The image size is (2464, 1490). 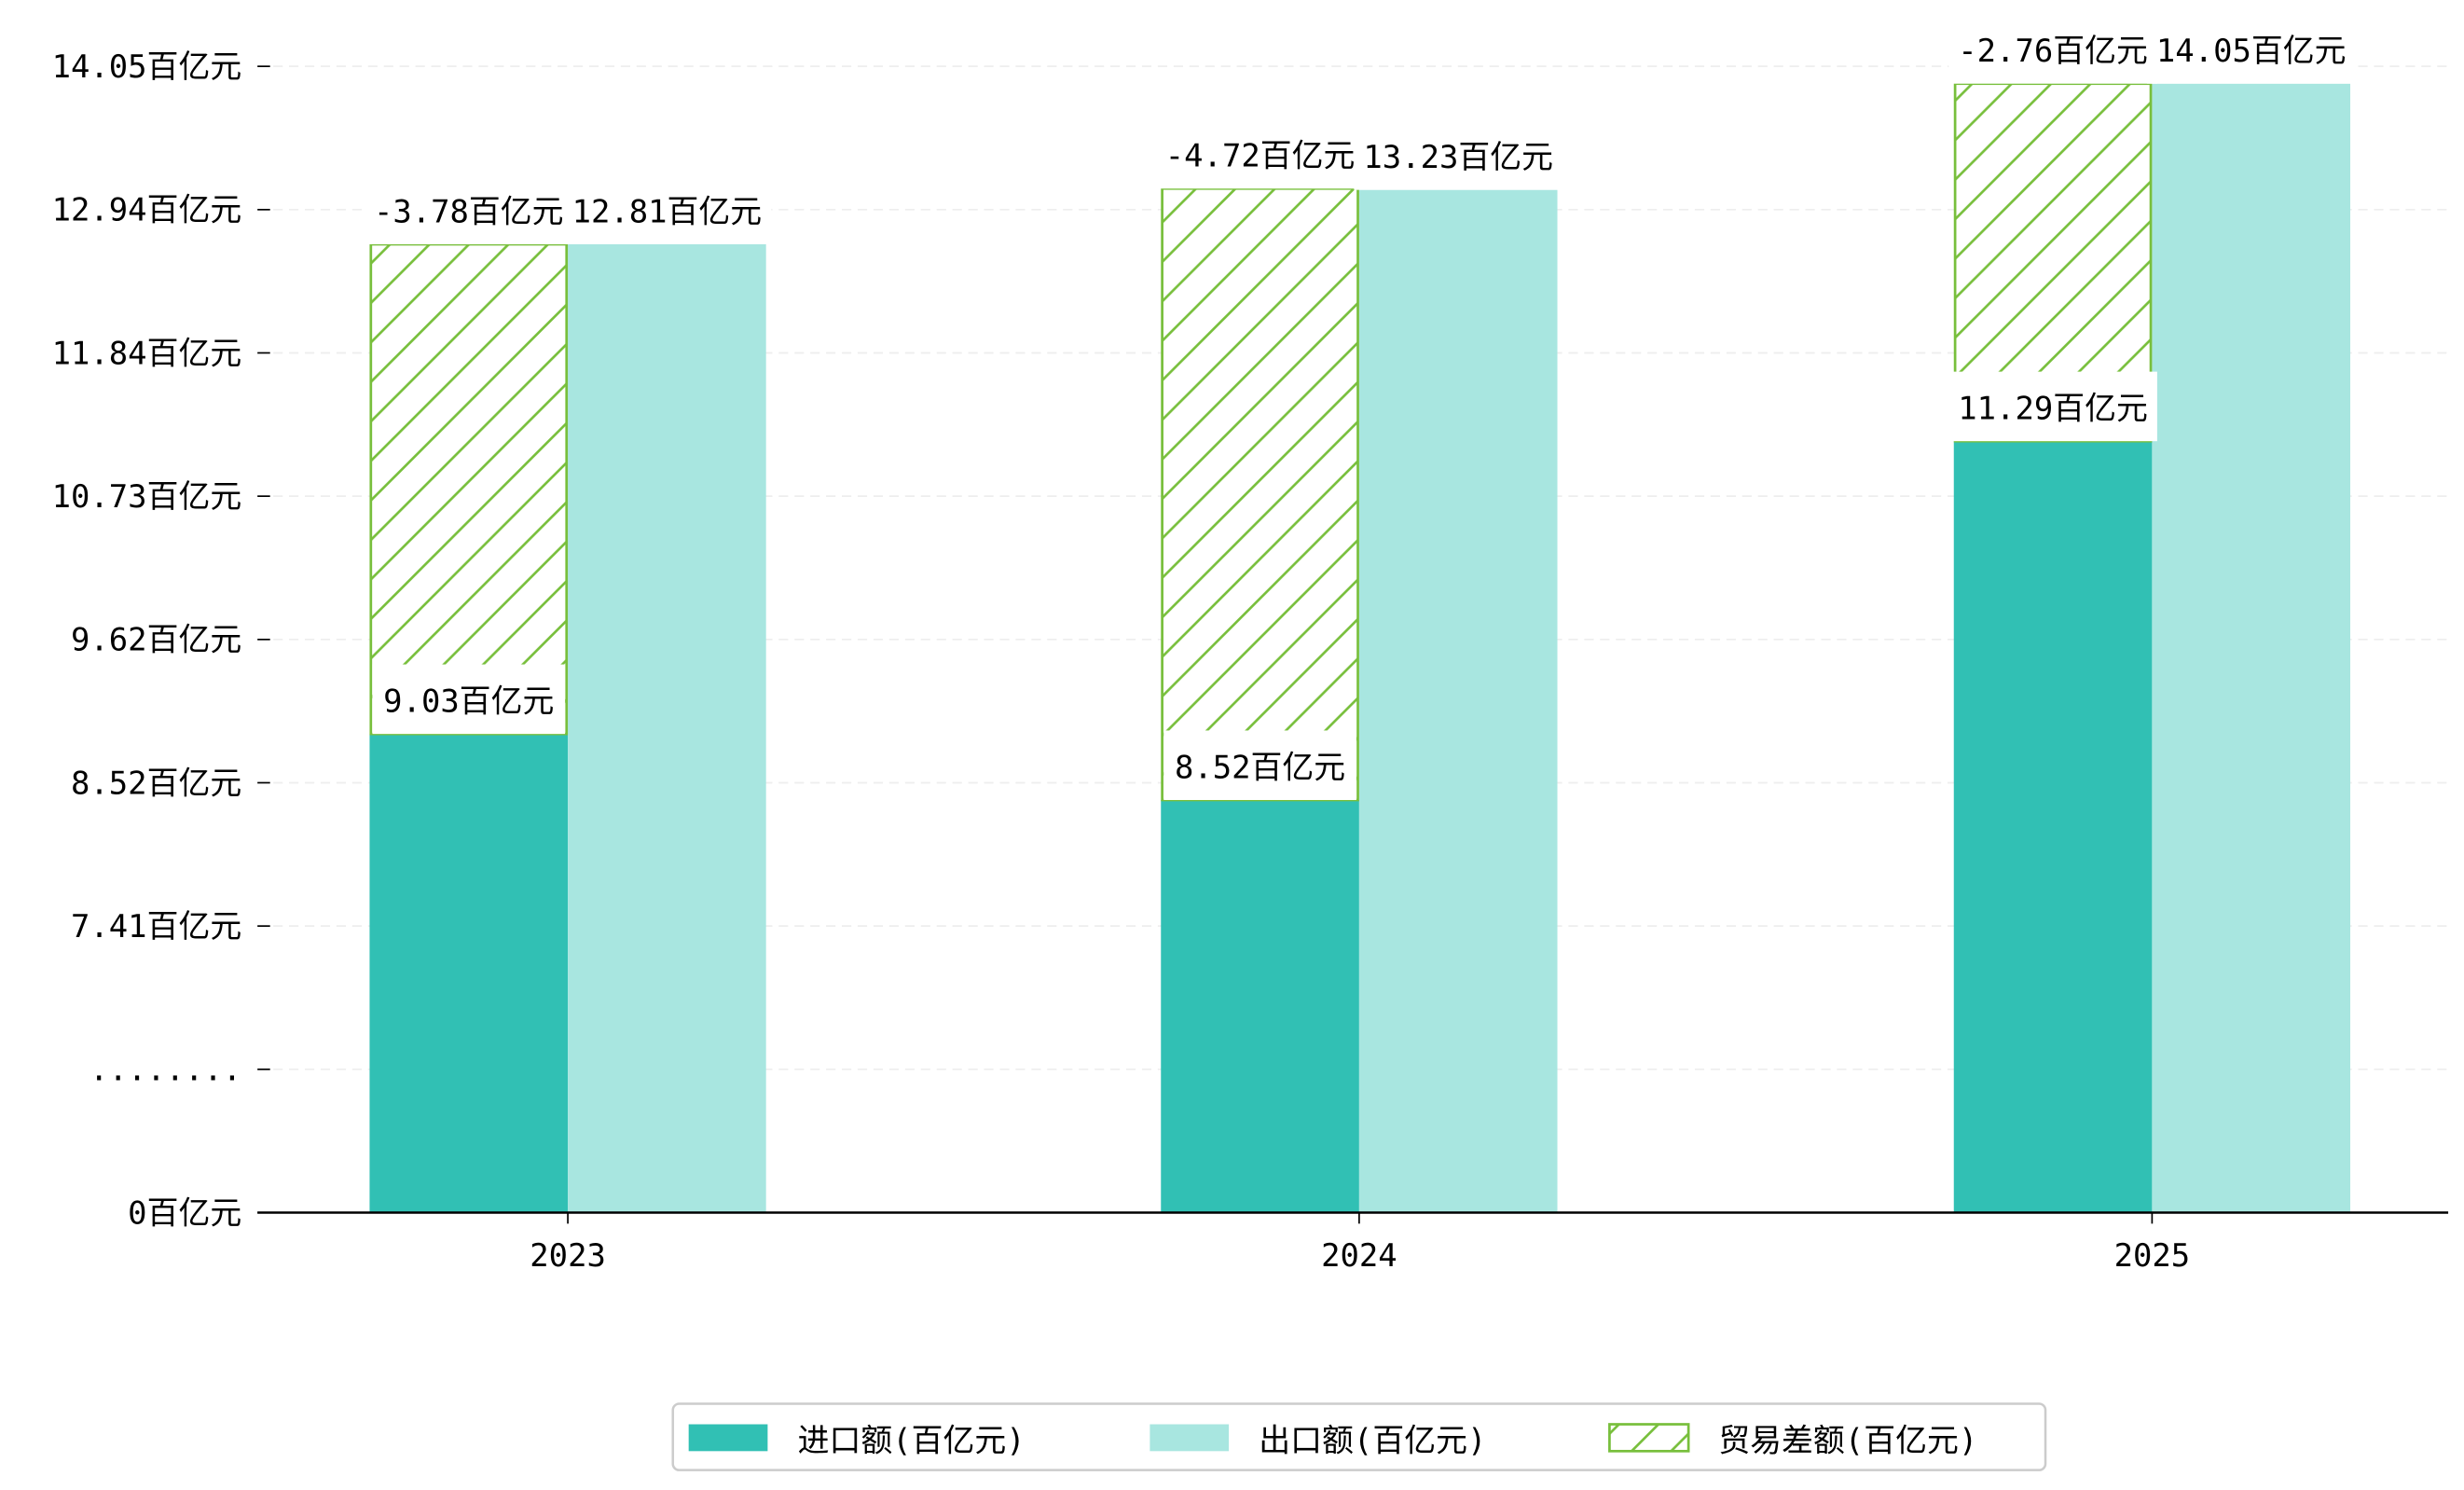 I want to click on data-label: 11.29百亿元, so click(x=2053, y=406).